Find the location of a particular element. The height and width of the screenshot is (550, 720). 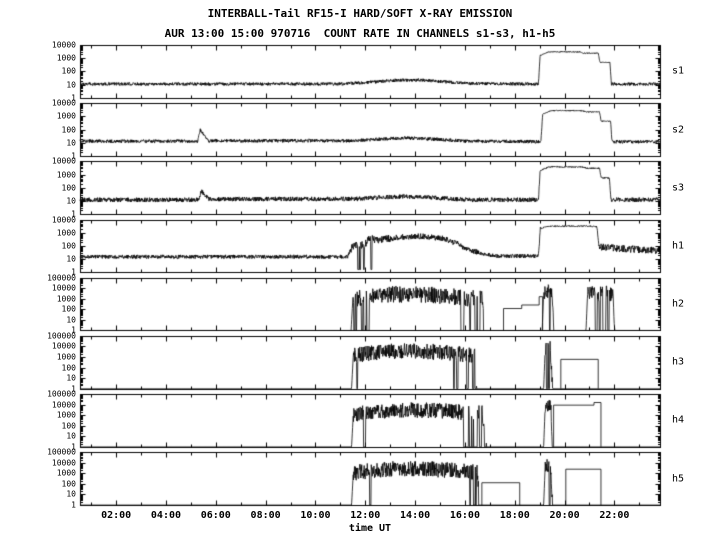

x-tick-label: 22:00 is located at coordinates (614, 515).